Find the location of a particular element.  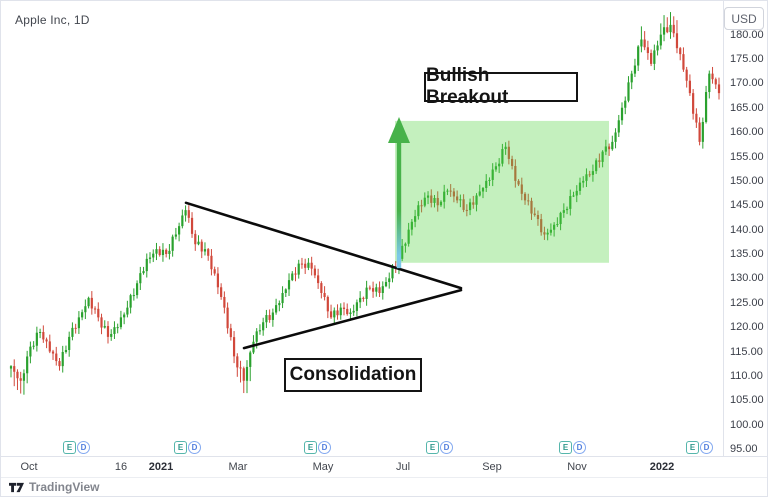

price-tick-label: 150.00 is located at coordinates (747, 180).